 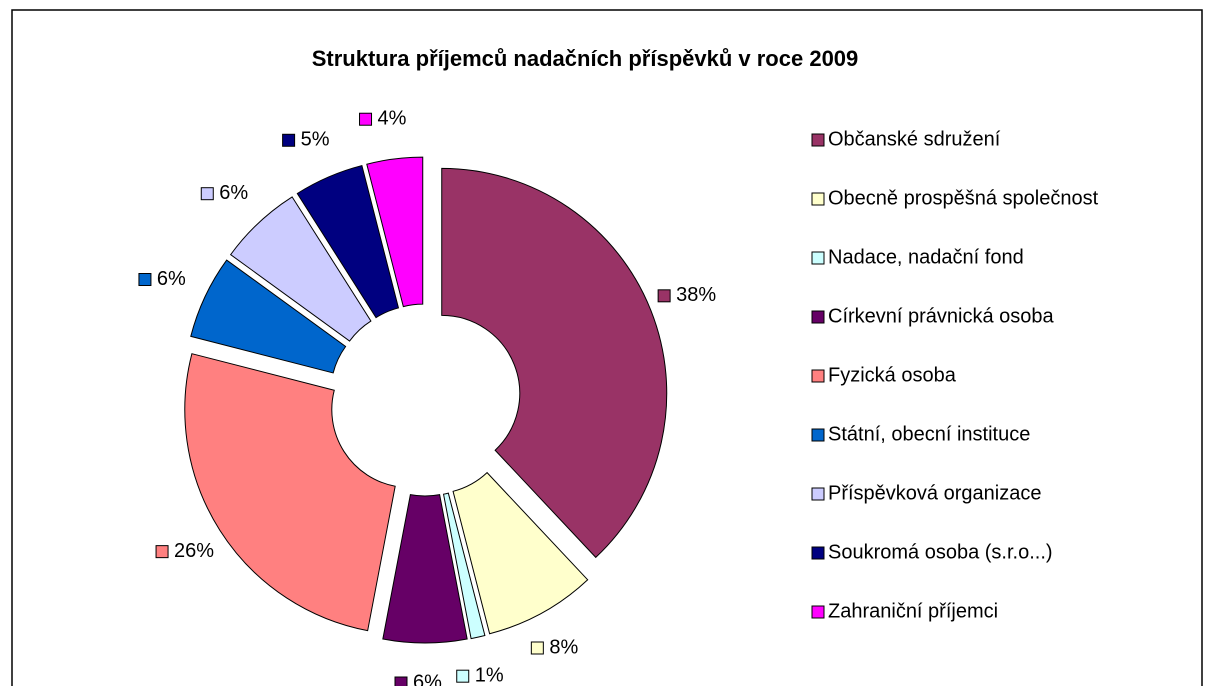 I want to click on data-label: 26%, so click(x=194, y=551).